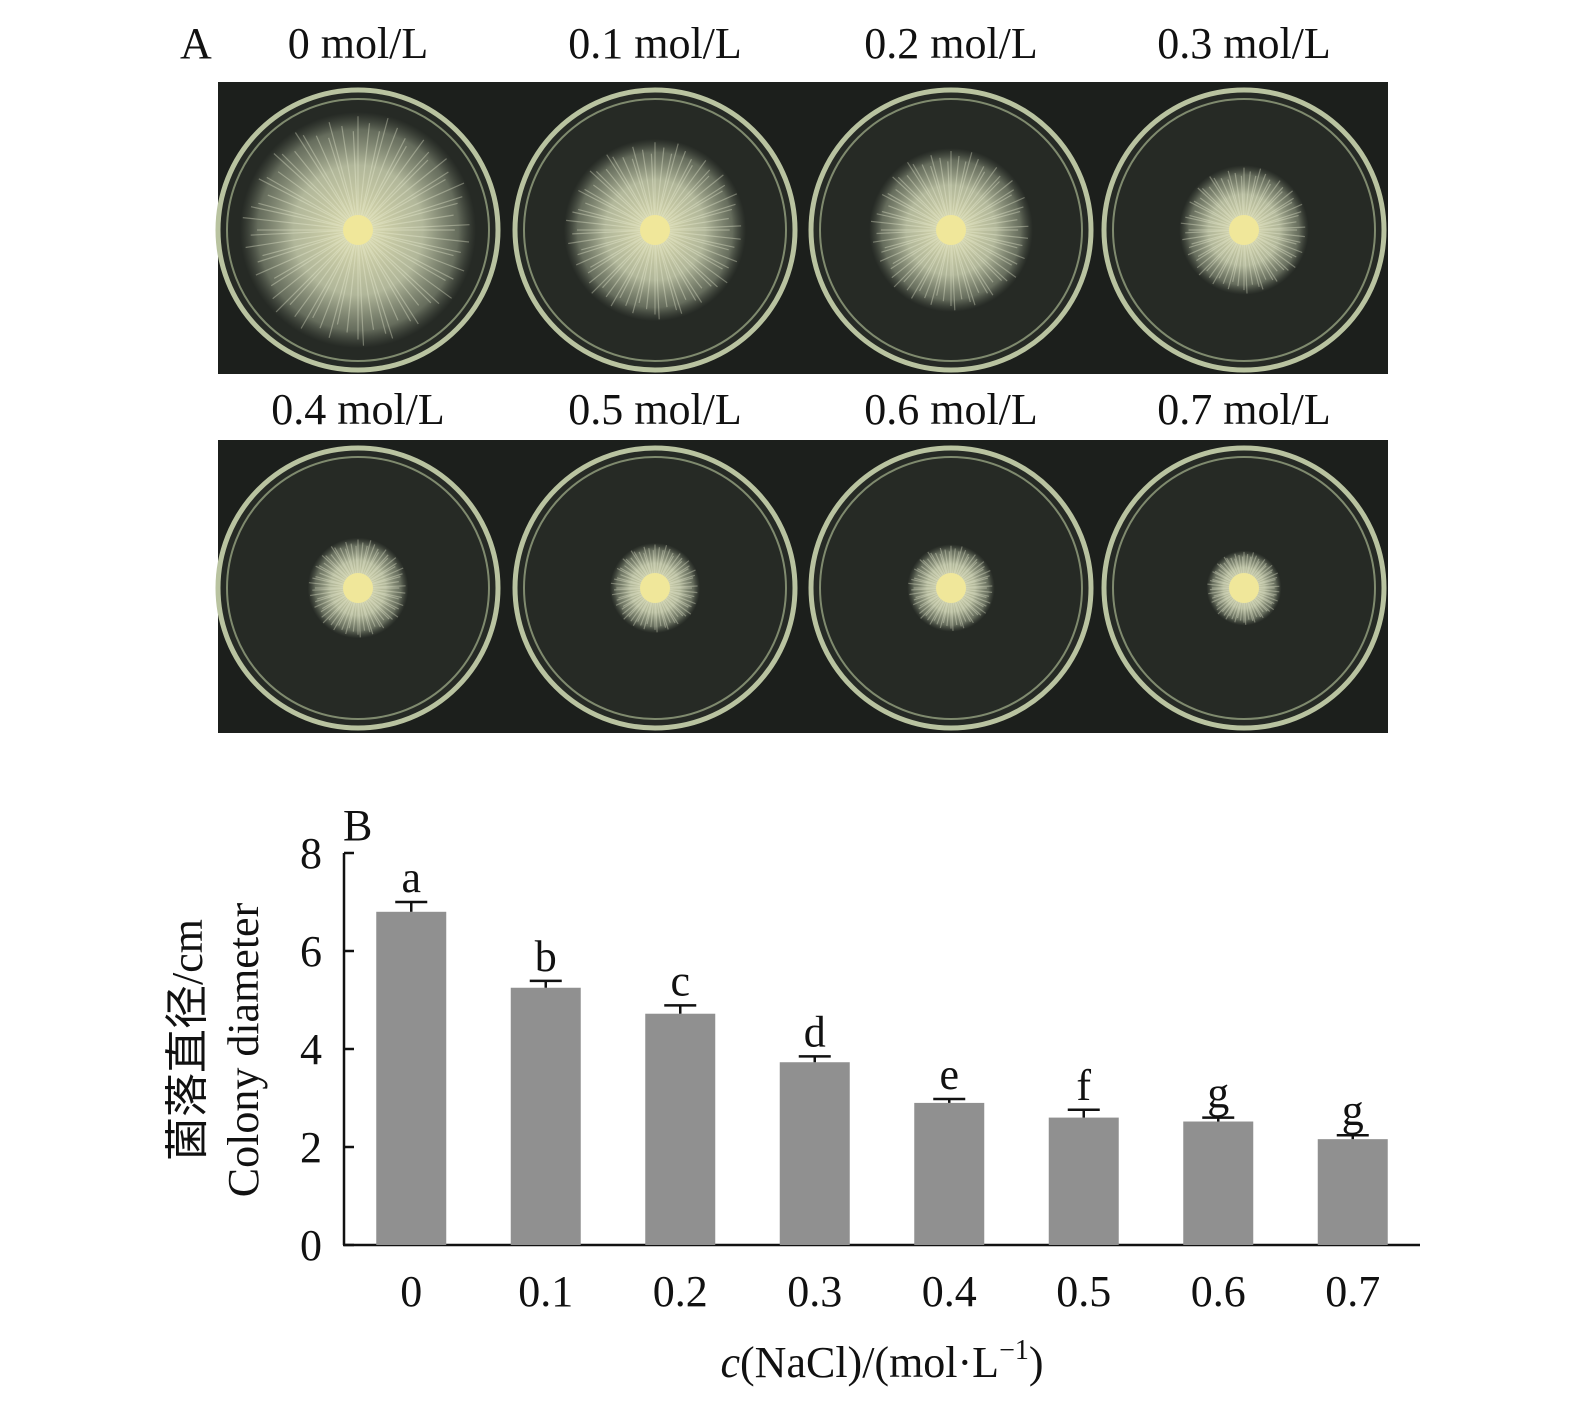  I want to click on y-tick-label: 0, so click(311, 1245).